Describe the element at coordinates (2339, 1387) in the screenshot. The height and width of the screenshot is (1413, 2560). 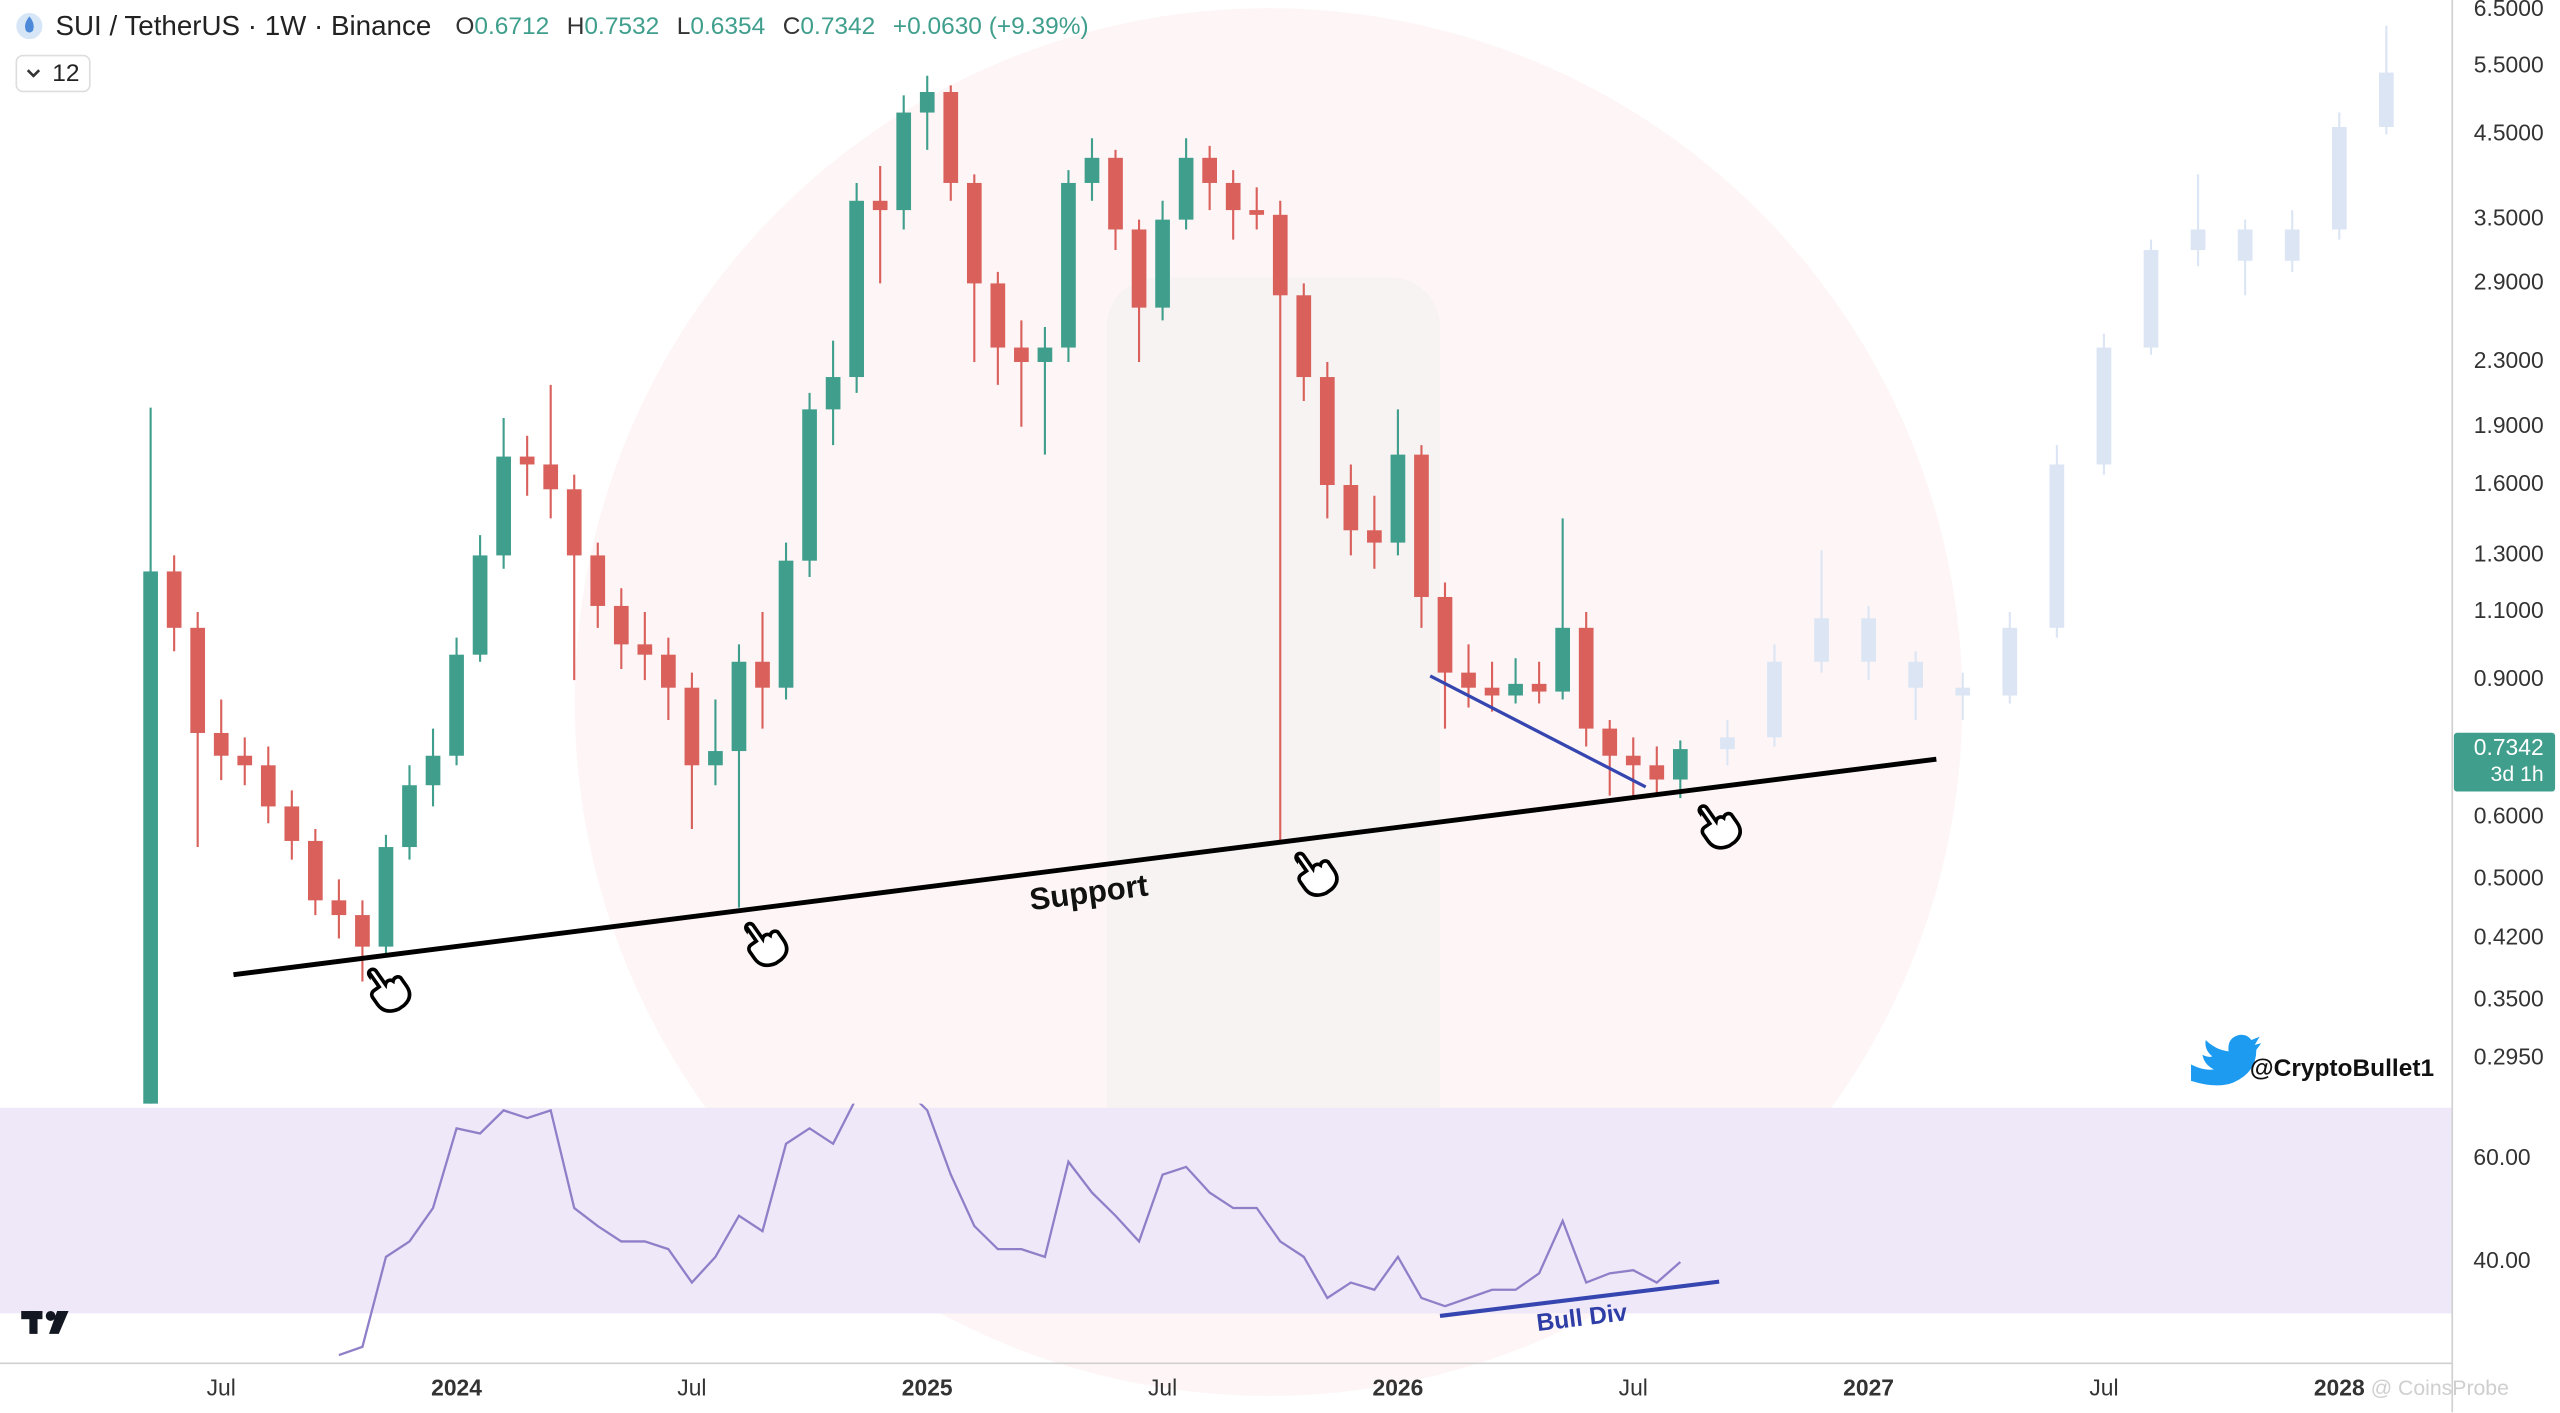
I see `x-tick-label: 2028` at that location.